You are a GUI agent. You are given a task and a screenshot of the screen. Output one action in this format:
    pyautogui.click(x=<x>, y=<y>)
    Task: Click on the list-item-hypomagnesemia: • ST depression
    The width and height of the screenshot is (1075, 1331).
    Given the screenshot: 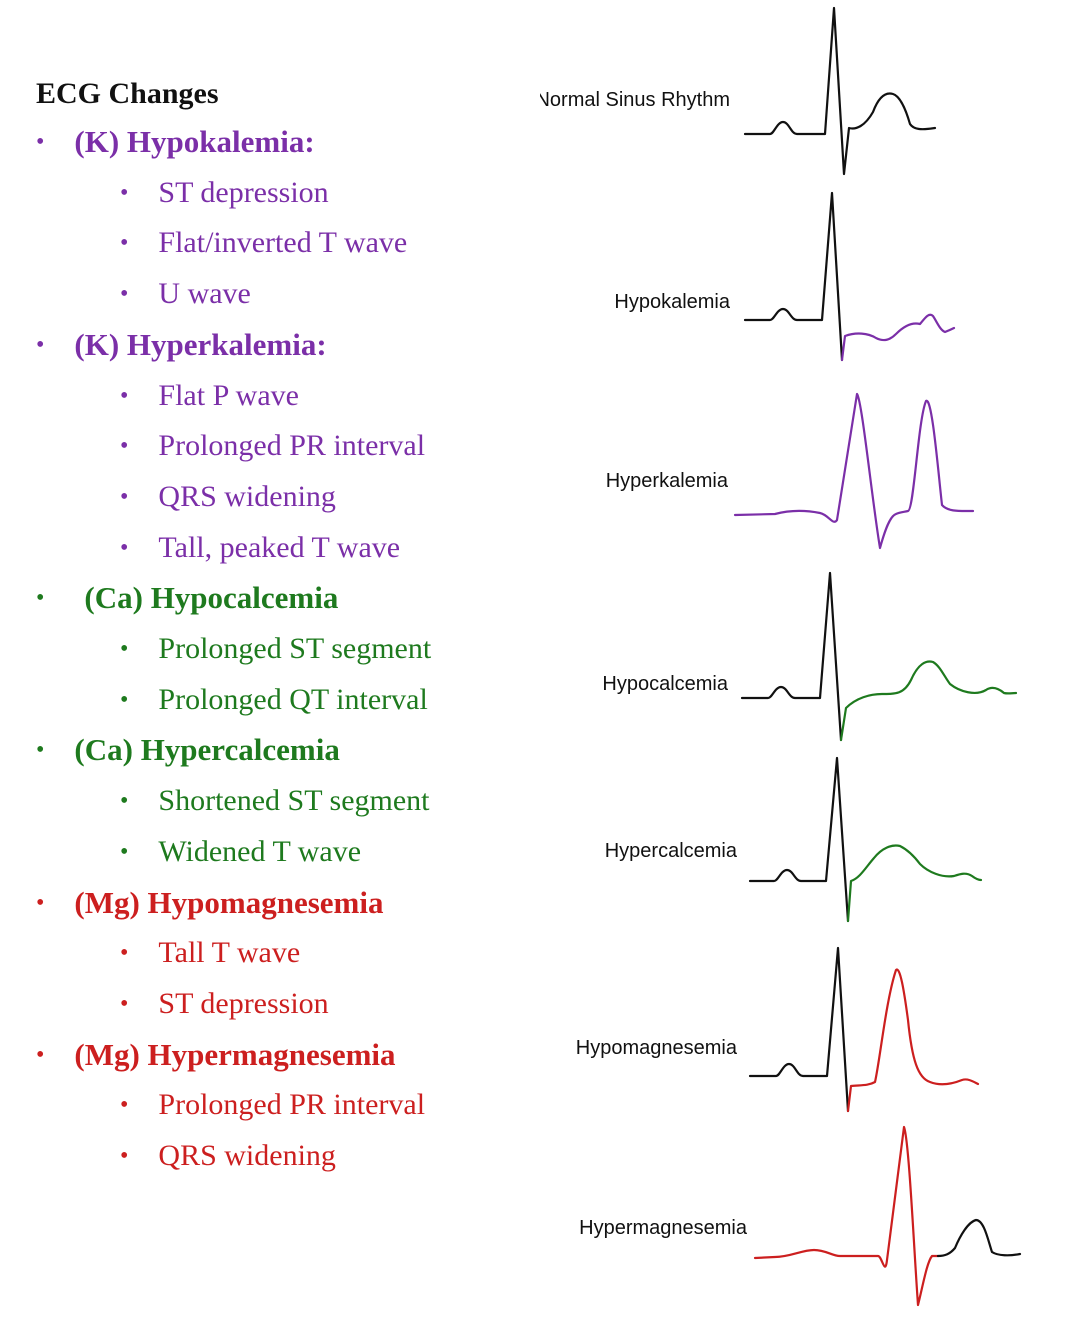 What is the action you would take?
    pyautogui.click(x=224, y=1004)
    